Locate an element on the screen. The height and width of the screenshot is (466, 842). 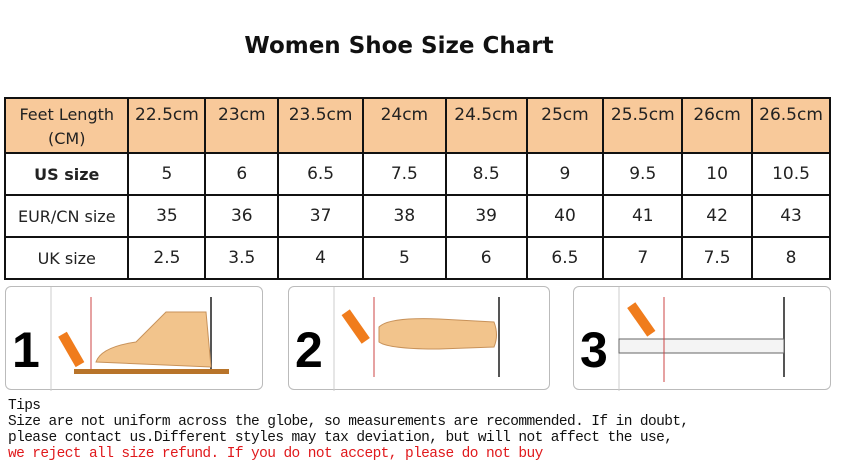
row-label: US size is located at coordinates (66, 174).